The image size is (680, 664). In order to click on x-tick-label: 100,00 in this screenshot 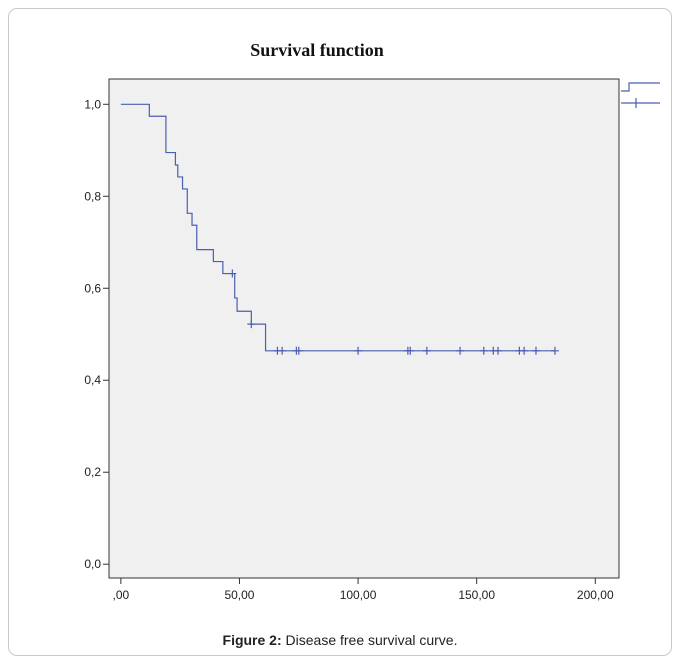, I will do `click(358, 595)`.